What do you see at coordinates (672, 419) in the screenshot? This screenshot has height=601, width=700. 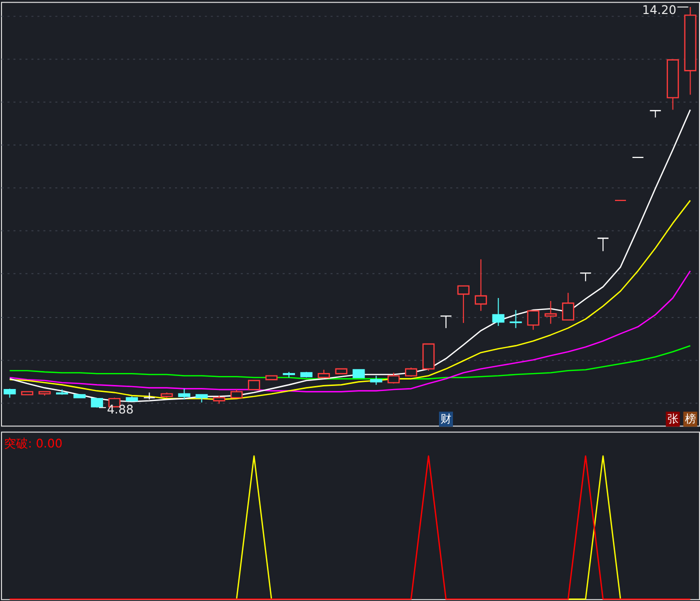 I see `annotation: 张` at bounding box center [672, 419].